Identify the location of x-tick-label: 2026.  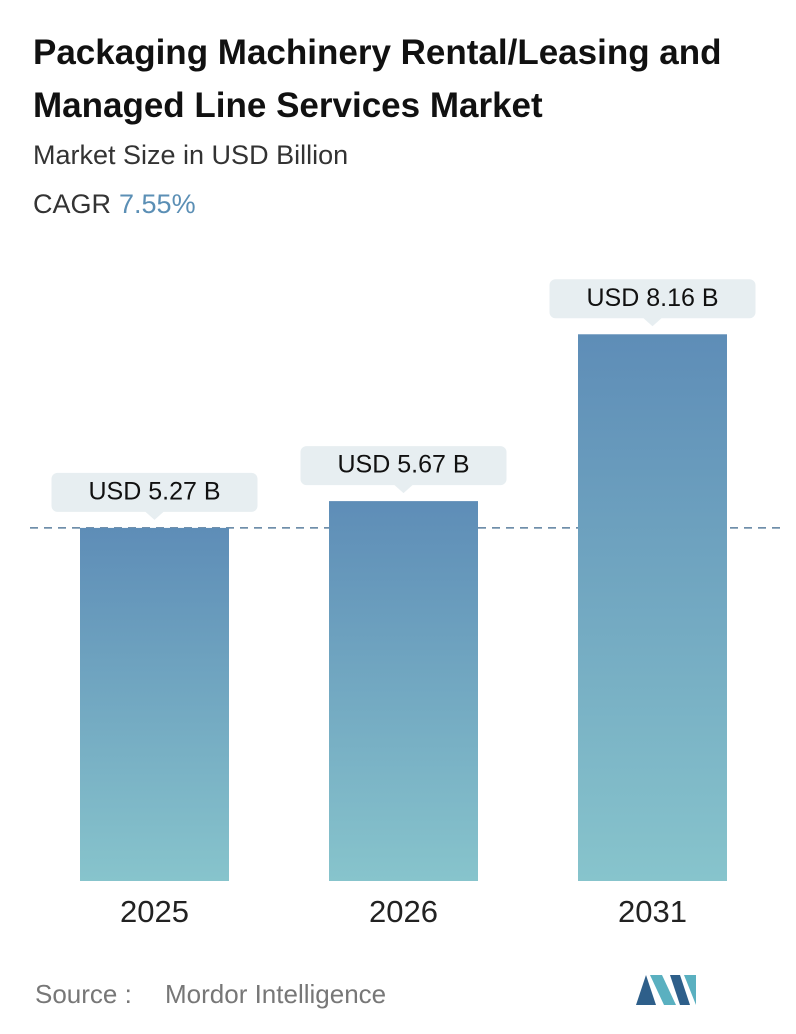
(403, 911).